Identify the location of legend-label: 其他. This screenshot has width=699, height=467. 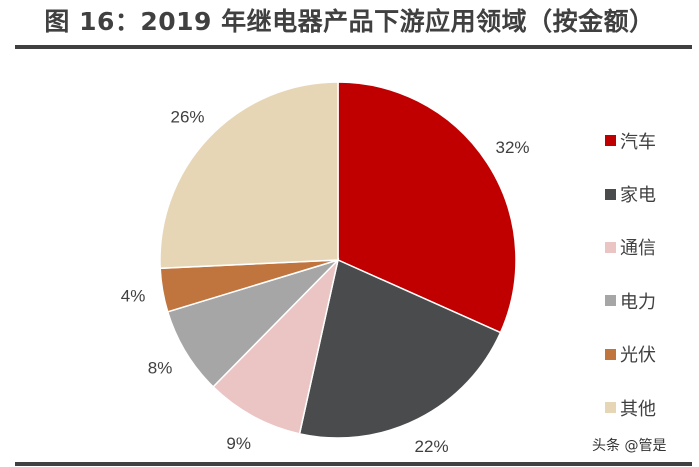
(638, 409).